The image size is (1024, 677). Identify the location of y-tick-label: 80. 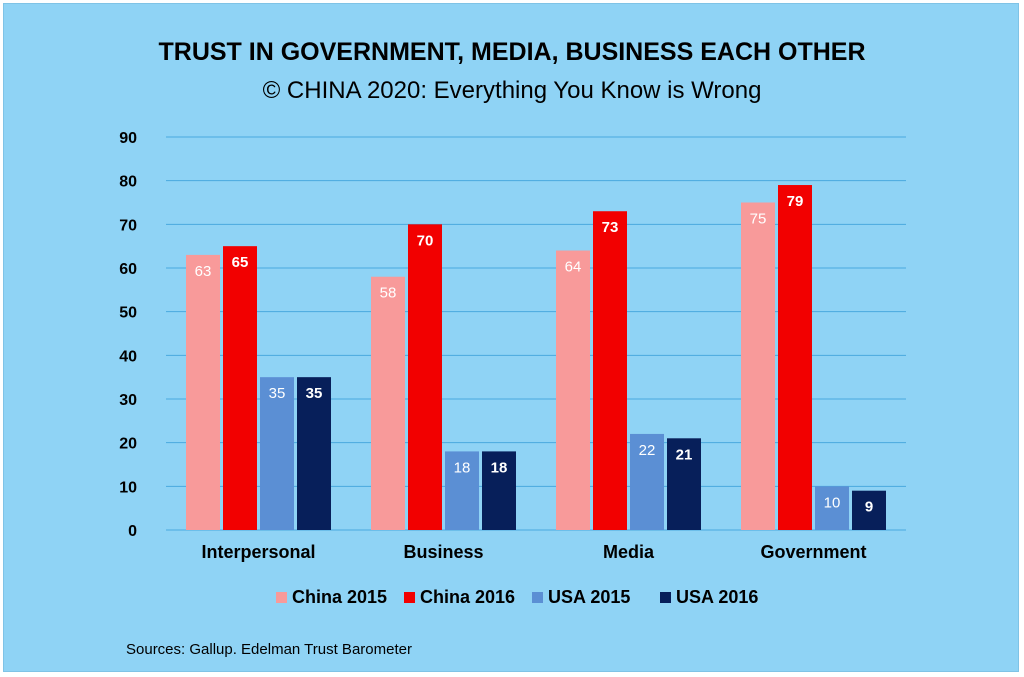
(128, 182).